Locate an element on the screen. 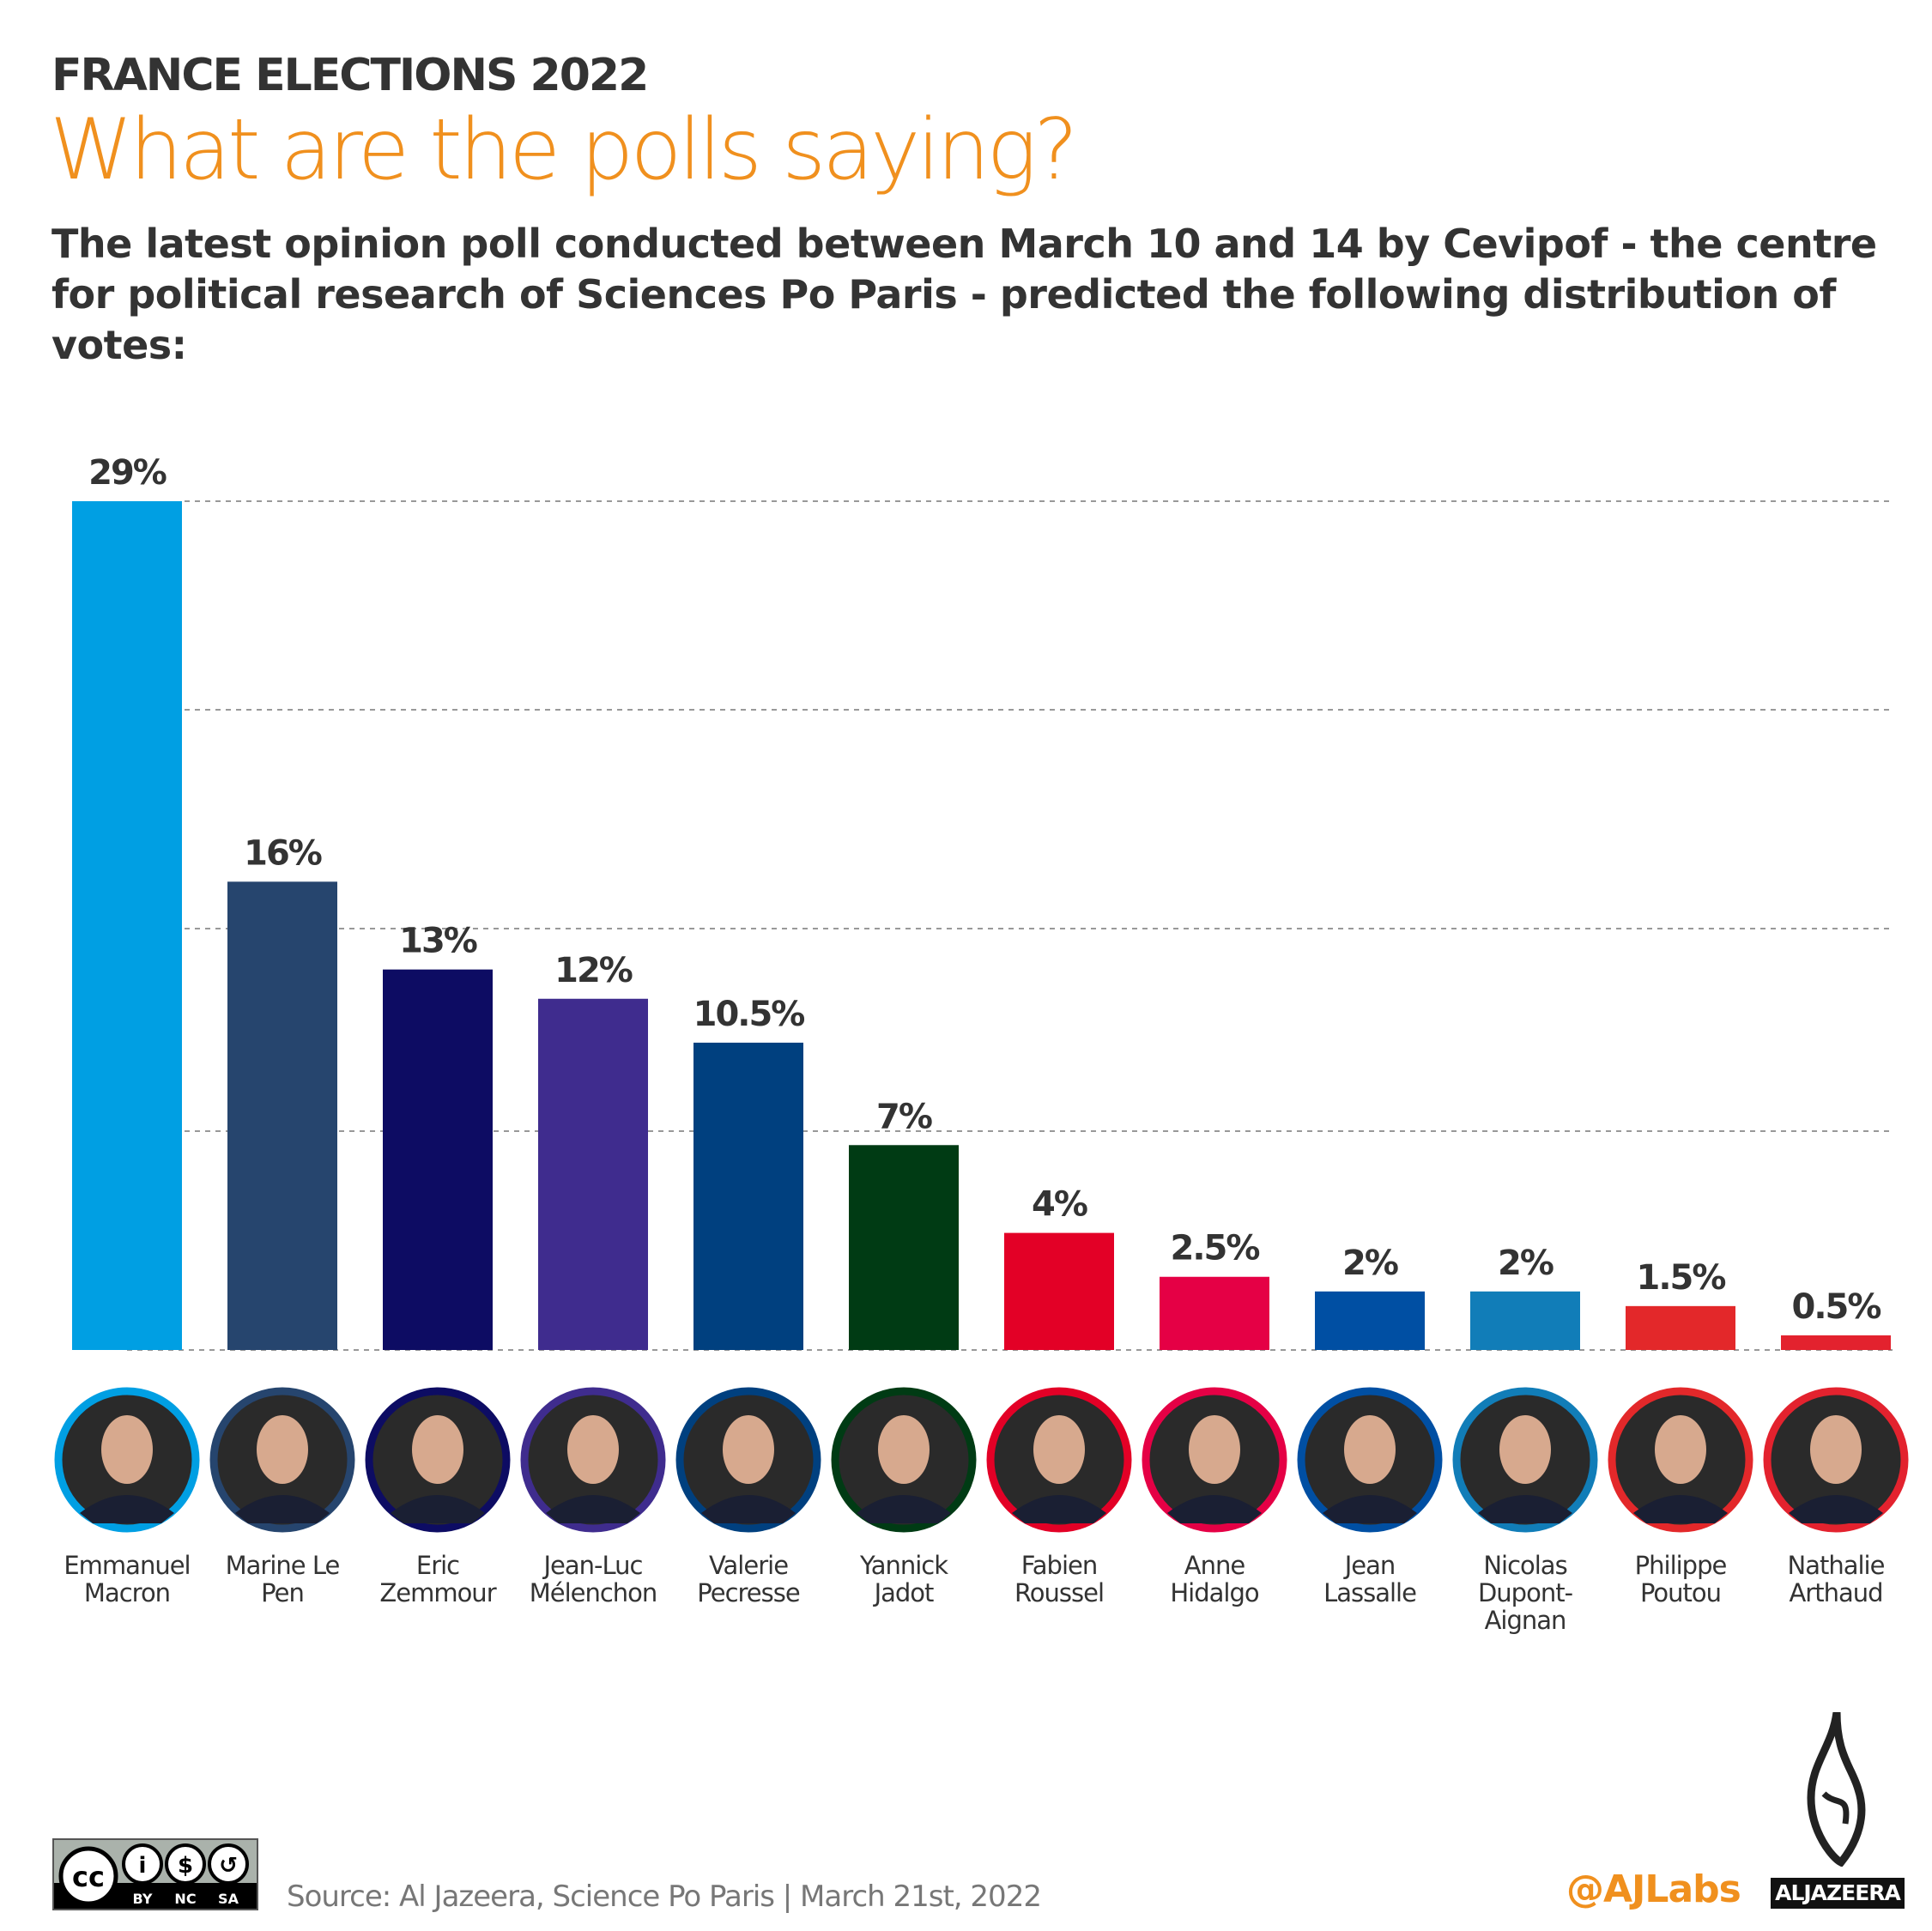 The image size is (1932, 1931). candidate-name-line: Roussel is located at coordinates (1059, 1592).